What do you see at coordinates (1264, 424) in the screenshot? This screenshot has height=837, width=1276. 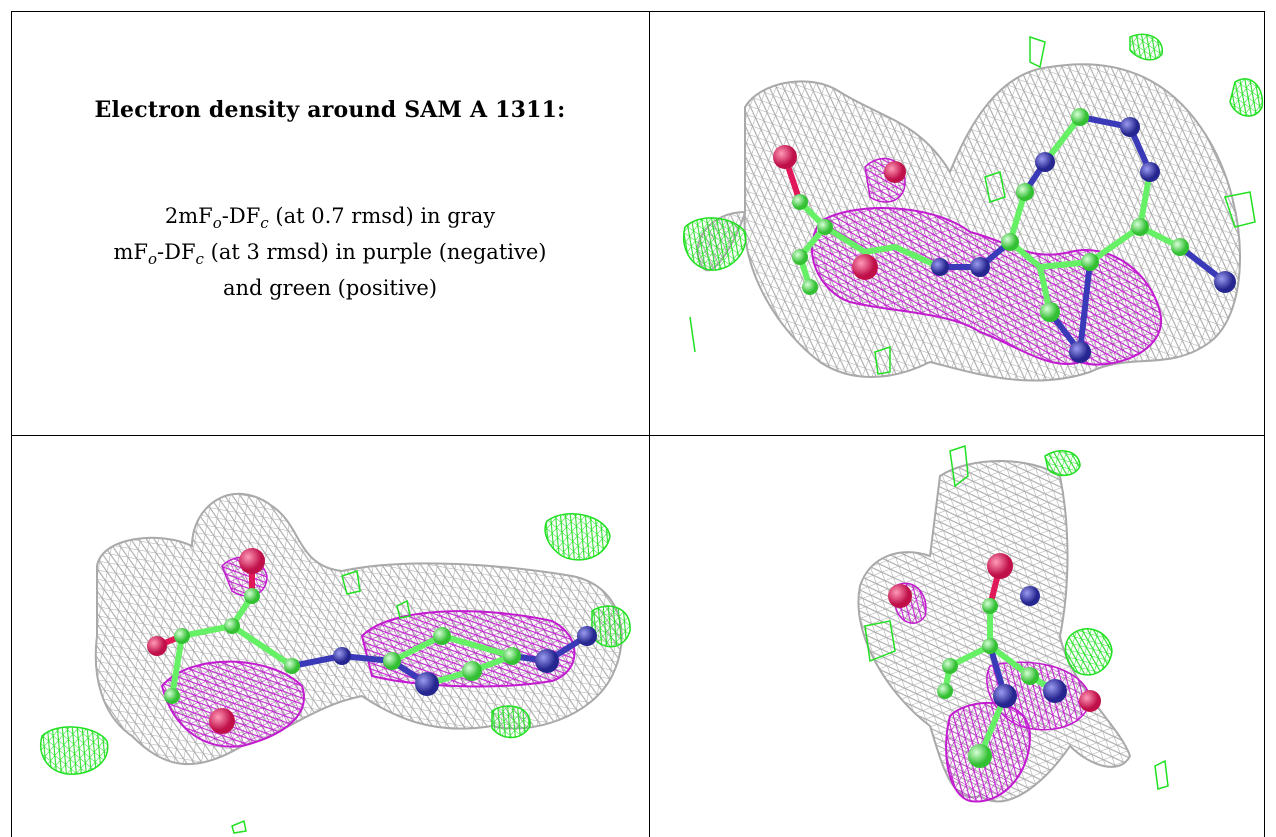 I see `table-border-right` at bounding box center [1264, 424].